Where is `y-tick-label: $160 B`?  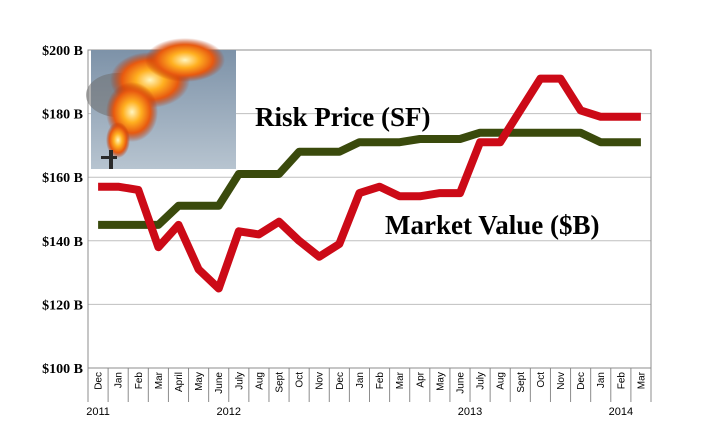
y-tick-label: $160 B is located at coordinates (62, 178).